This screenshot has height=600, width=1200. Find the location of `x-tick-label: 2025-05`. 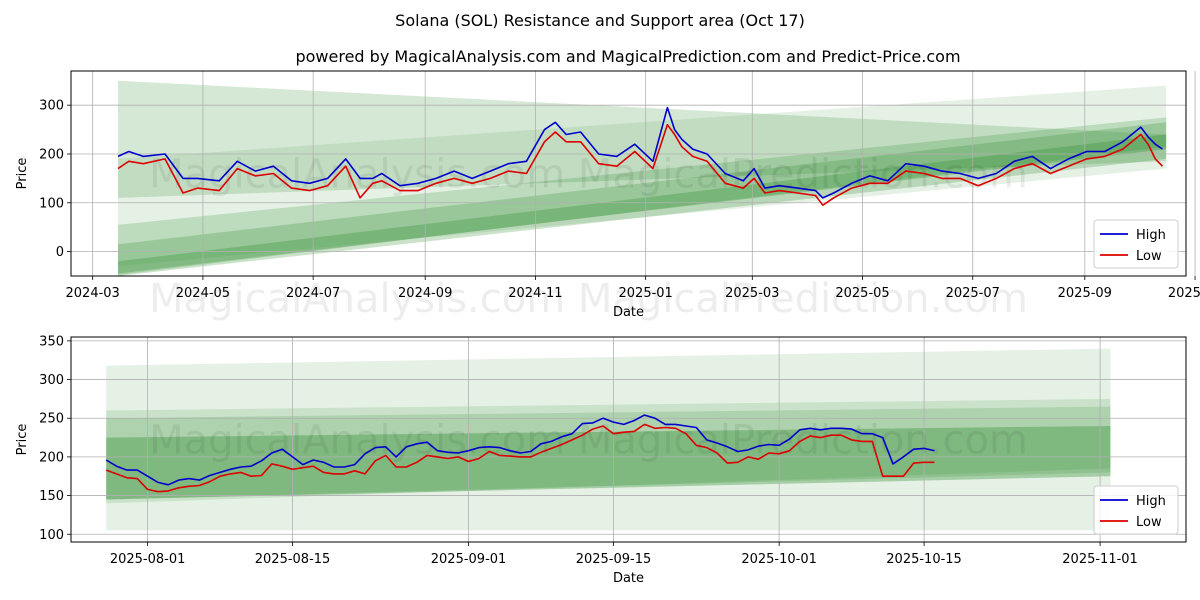

x-tick-label: 2025-05 is located at coordinates (862, 293).